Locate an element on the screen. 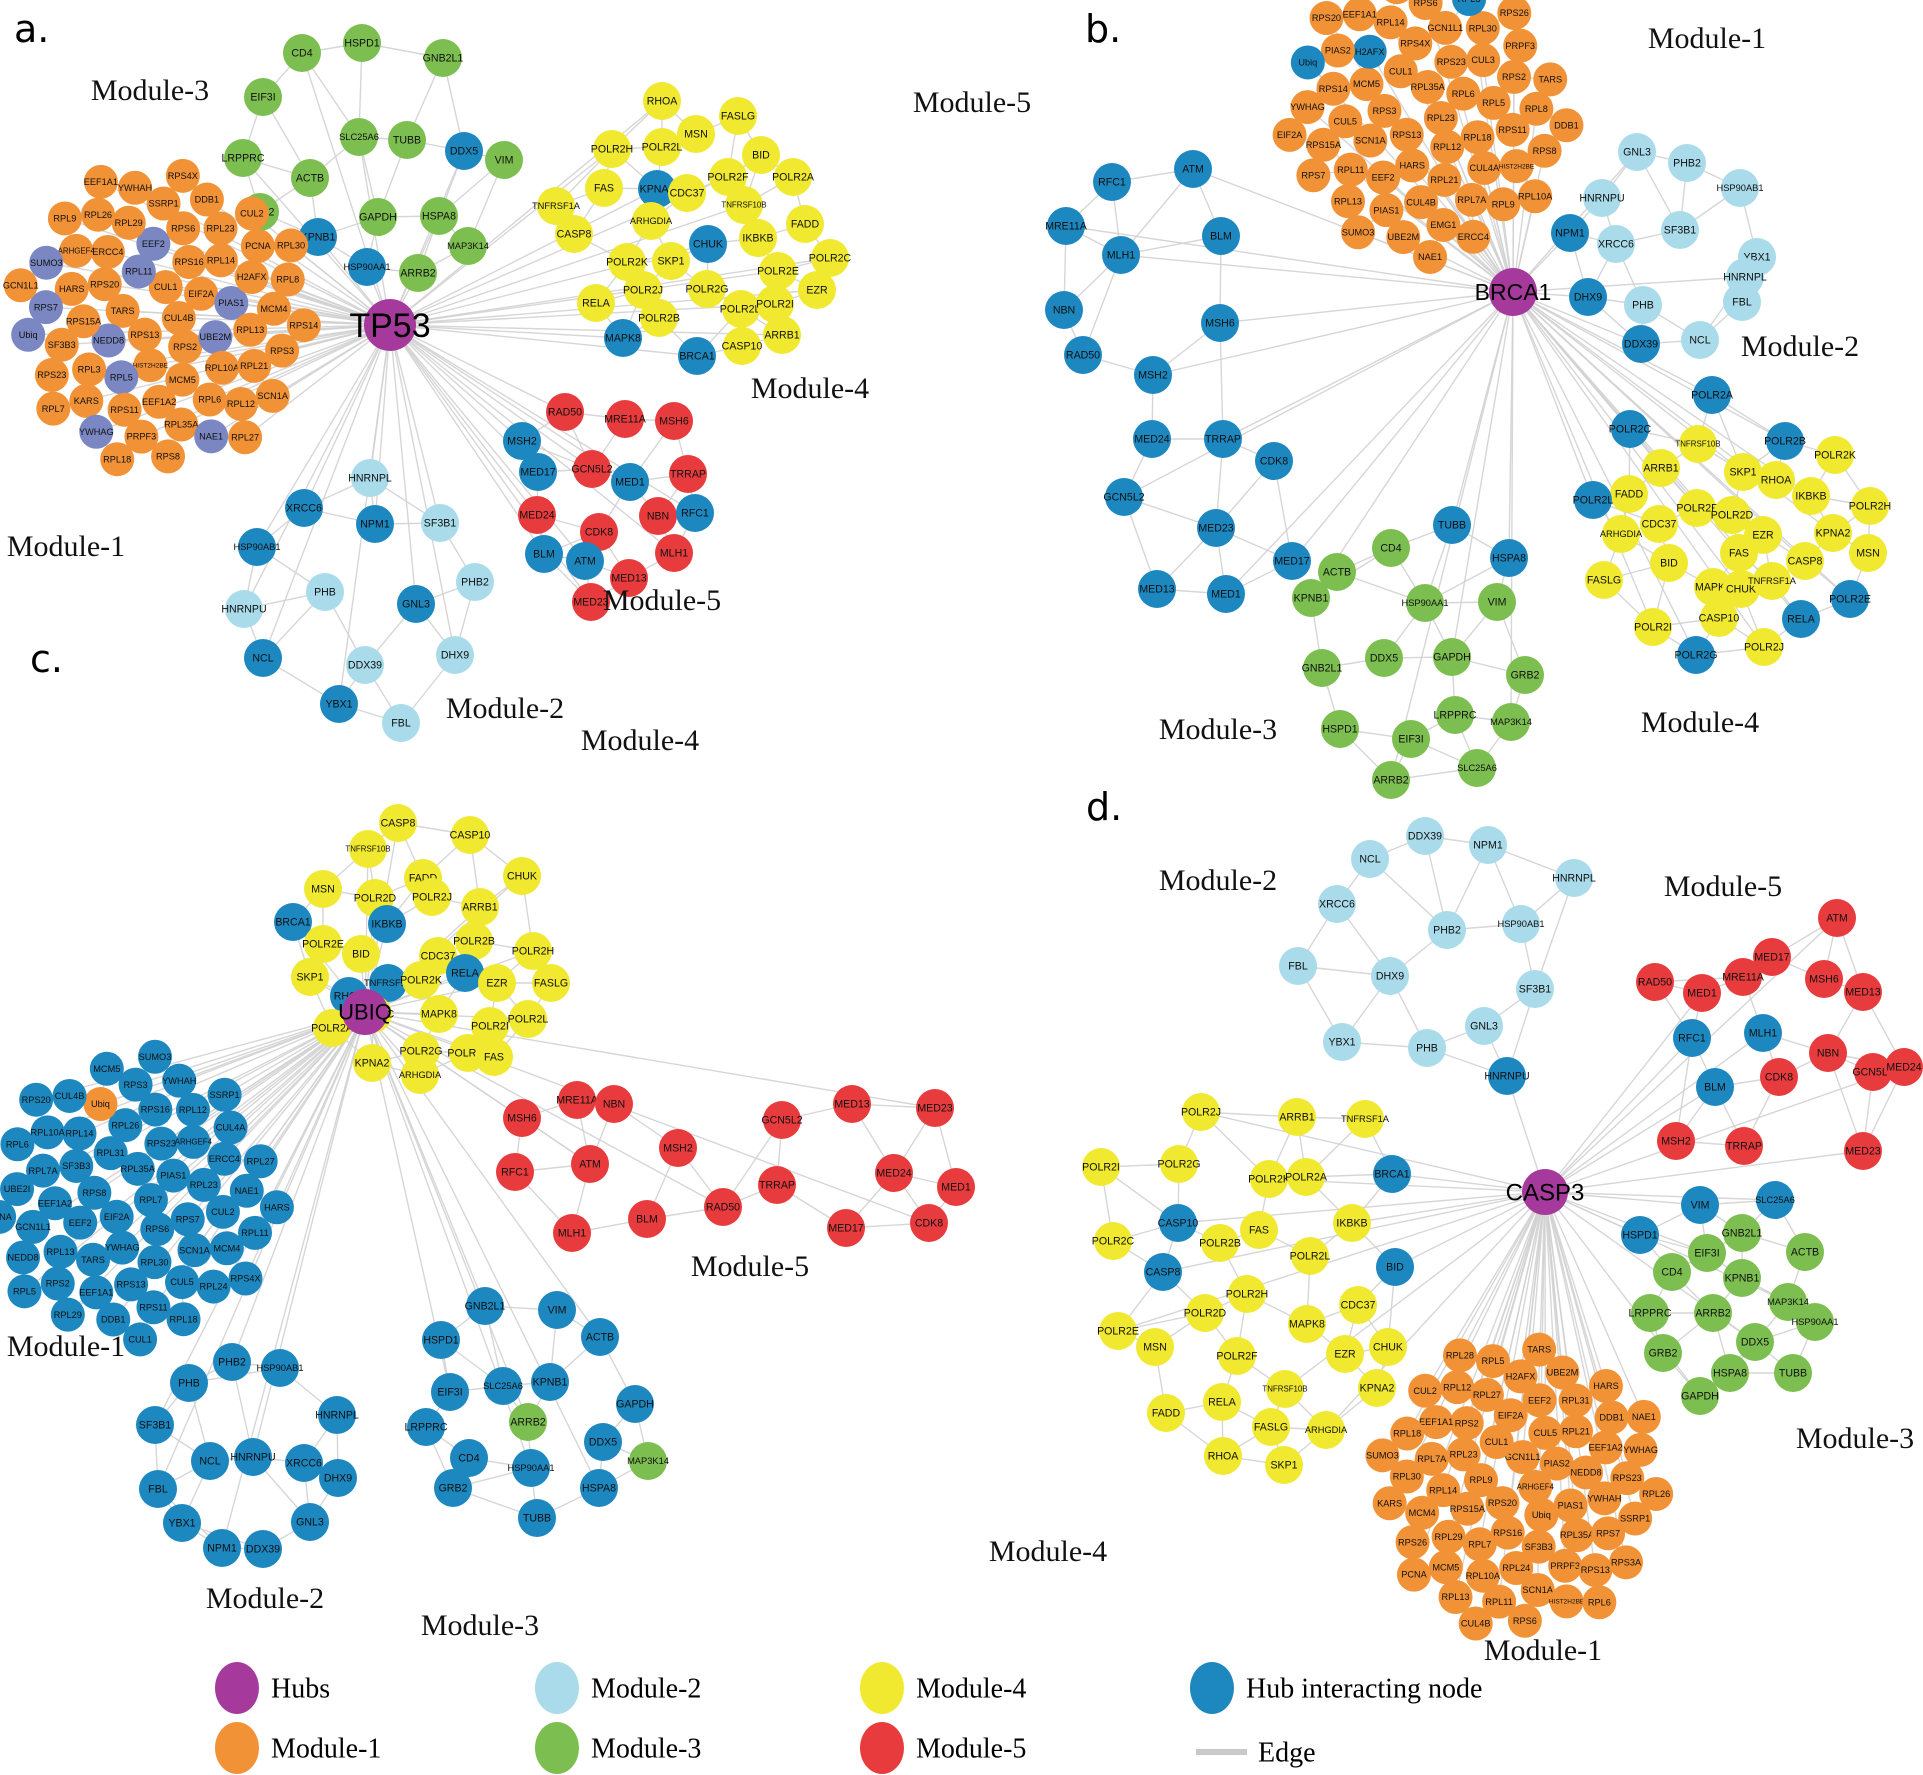  node-label: GCN1L1 is located at coordinates (33, 1227).